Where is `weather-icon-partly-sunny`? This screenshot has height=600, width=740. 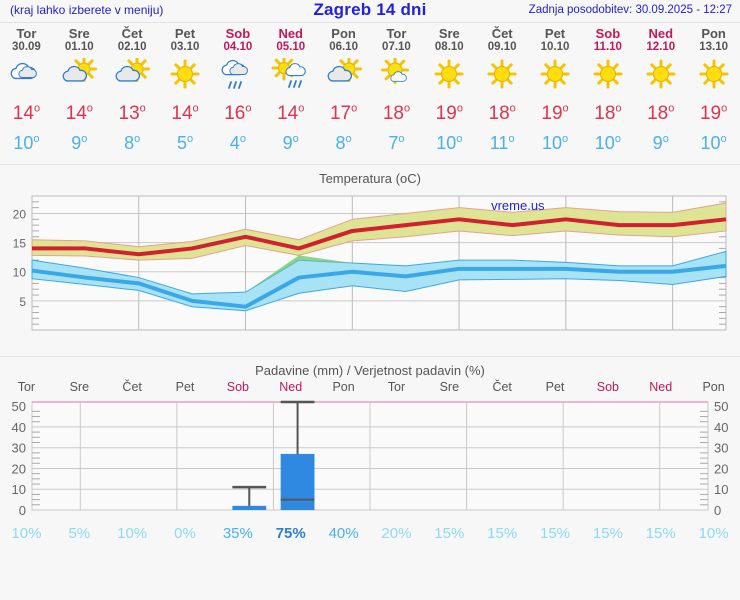 weather-icon-partly-sunny is located at coordinates (344, 70).